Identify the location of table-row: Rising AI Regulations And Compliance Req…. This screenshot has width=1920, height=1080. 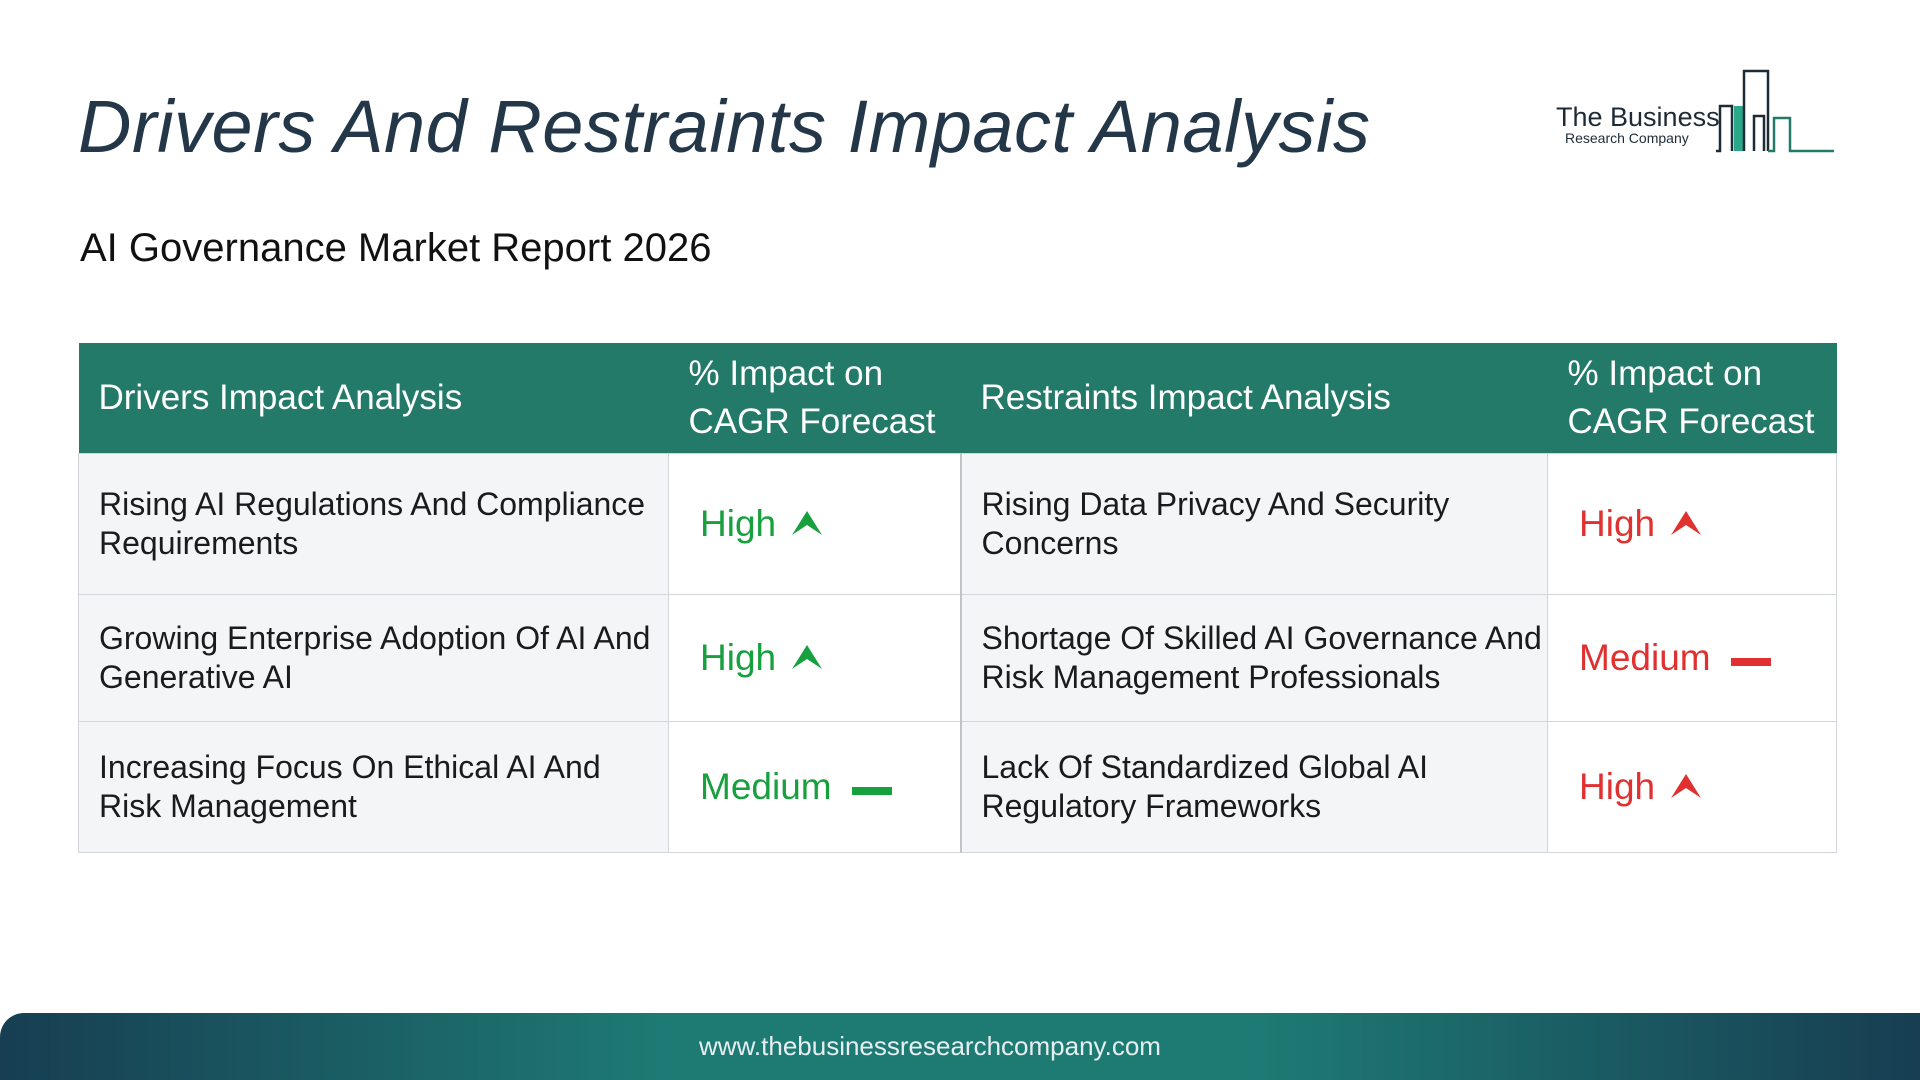
(957, 524).